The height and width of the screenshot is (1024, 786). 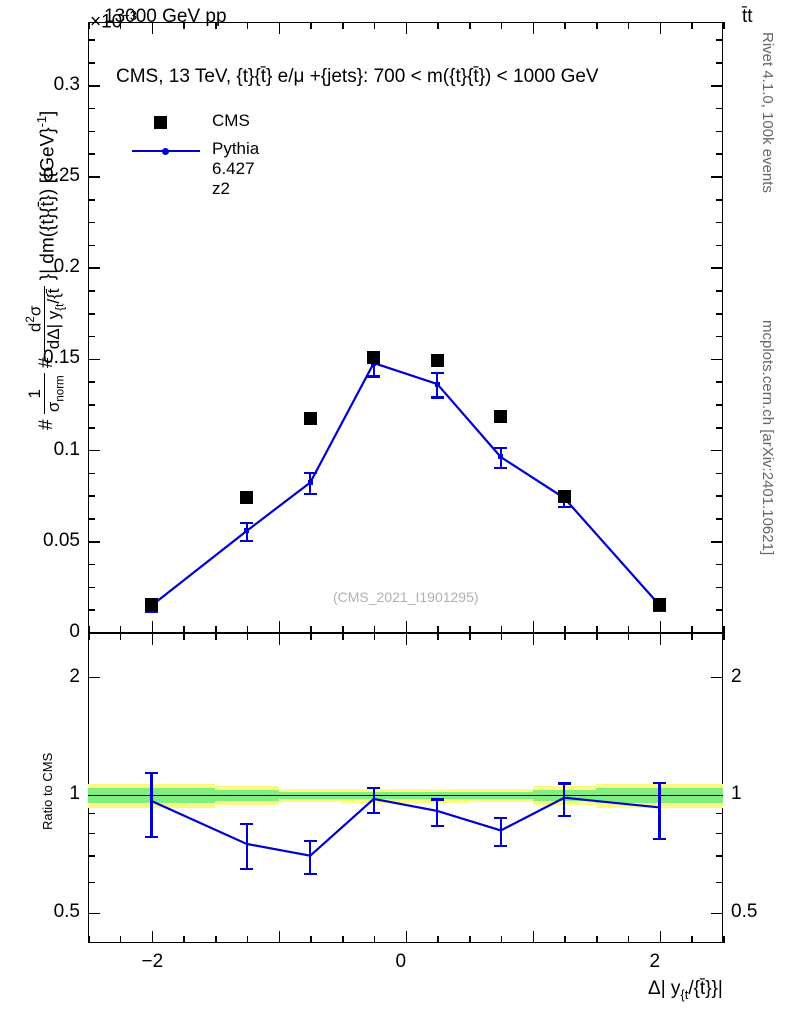 What do you see at coordinates (61, 540) in the screenshot?
I see `y-tick-label-main: 0.05` at bounding box center [61, 540].